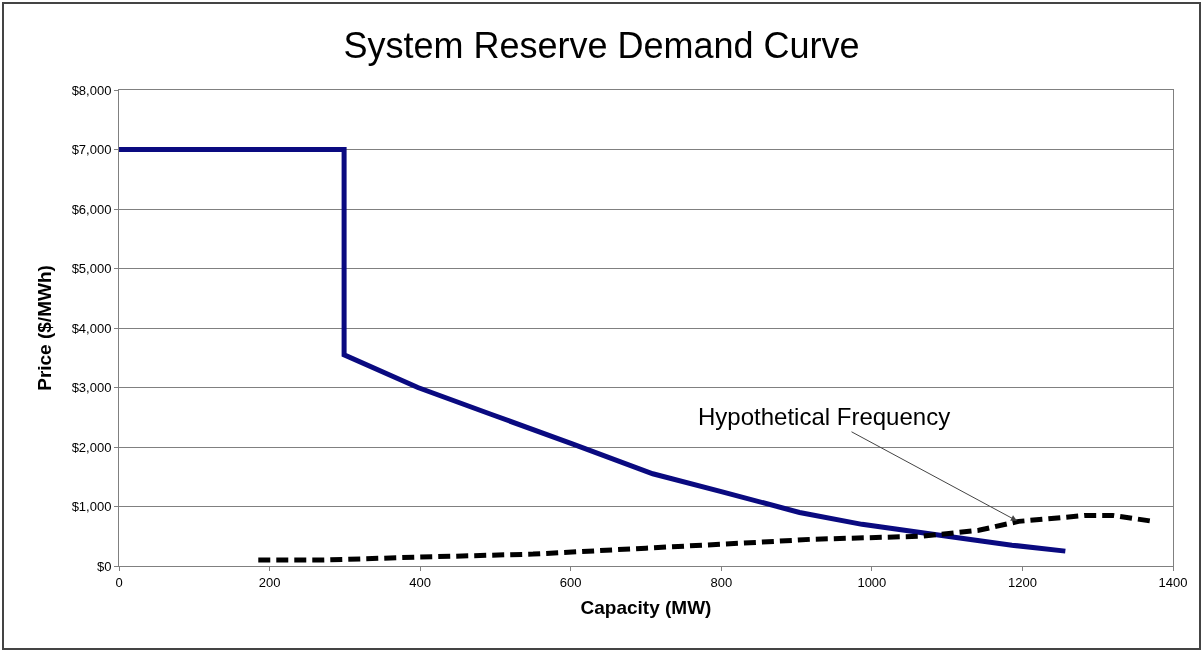 Image resolution: width=1203 pixels, height=652 pixels. I want to click on y-tick-label: $3,000, so click(91, 388).